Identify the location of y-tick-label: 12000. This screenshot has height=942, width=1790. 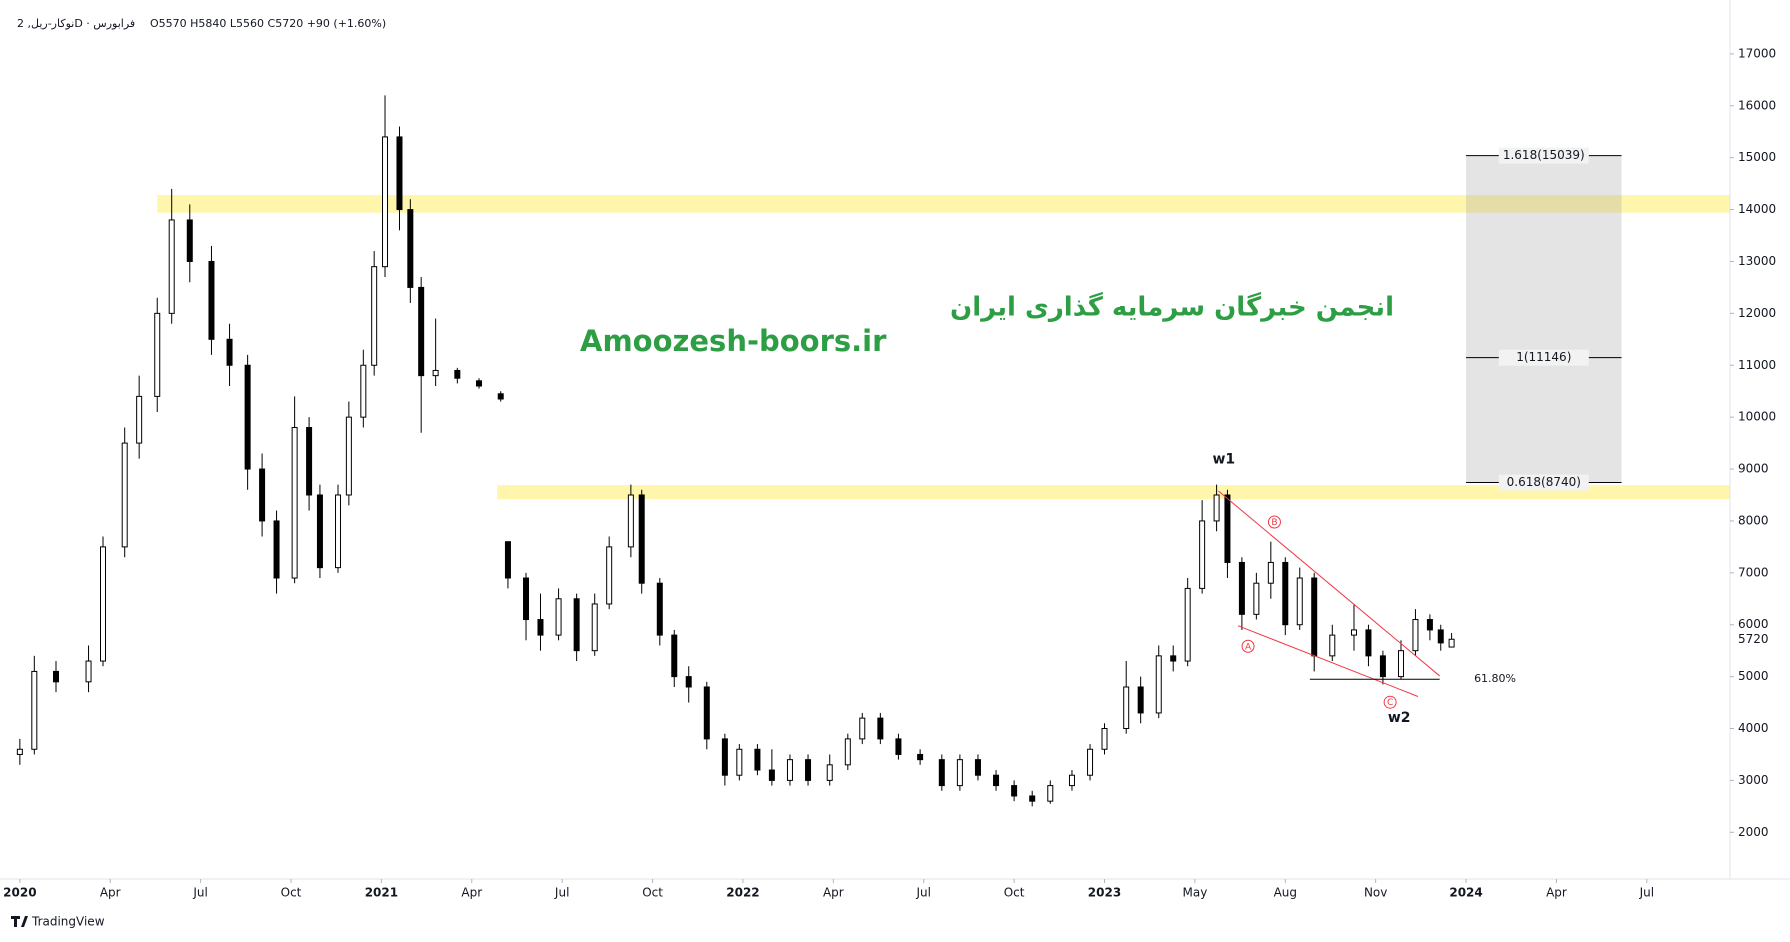
(1757, 313).